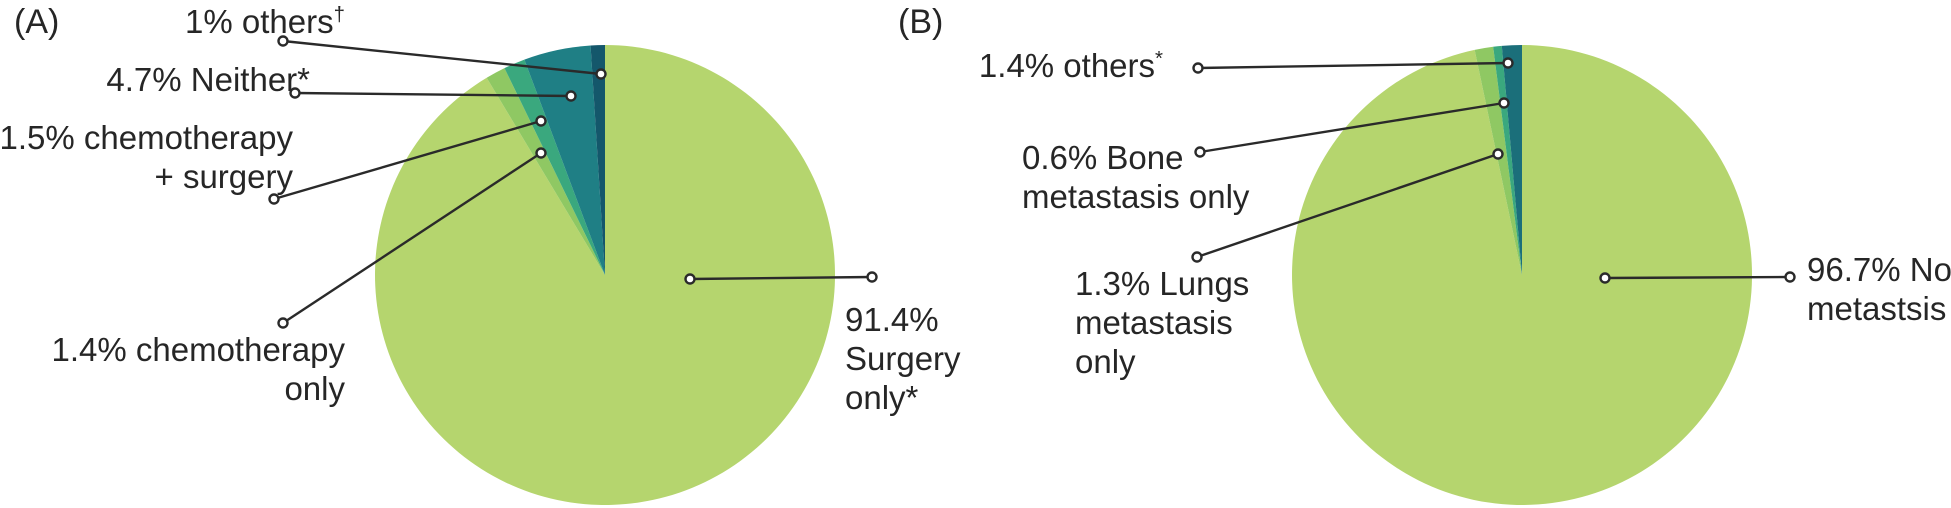  I want to click on panel-b-label: (B), so click(921, 22).